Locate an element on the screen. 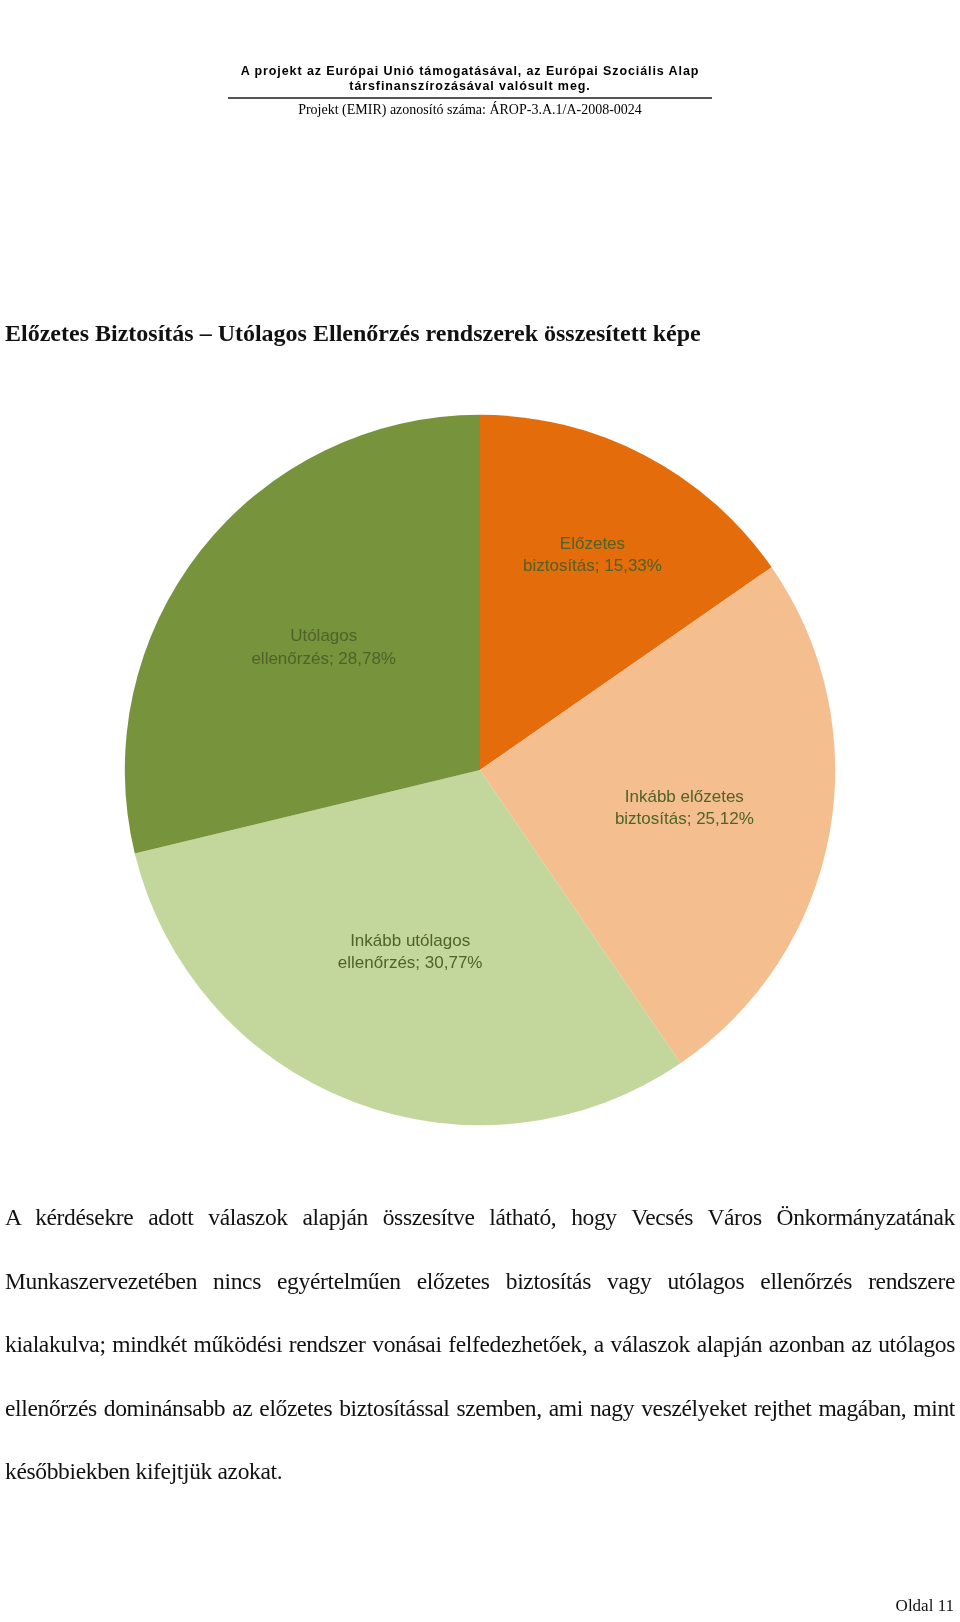 Image resolution: width=960 pixels, height=1622 pixels. text: Oldal 11 is located at coordinates (924, 1606).